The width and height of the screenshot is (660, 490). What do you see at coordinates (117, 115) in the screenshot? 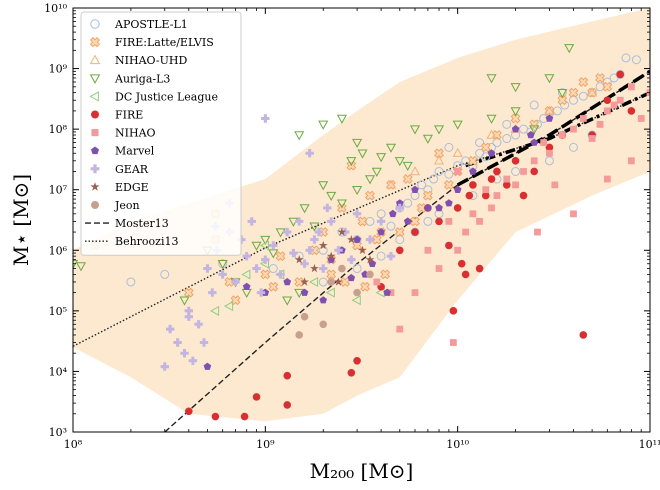
I see `legend-entry: FIRE` at bounding box center [117, 115].